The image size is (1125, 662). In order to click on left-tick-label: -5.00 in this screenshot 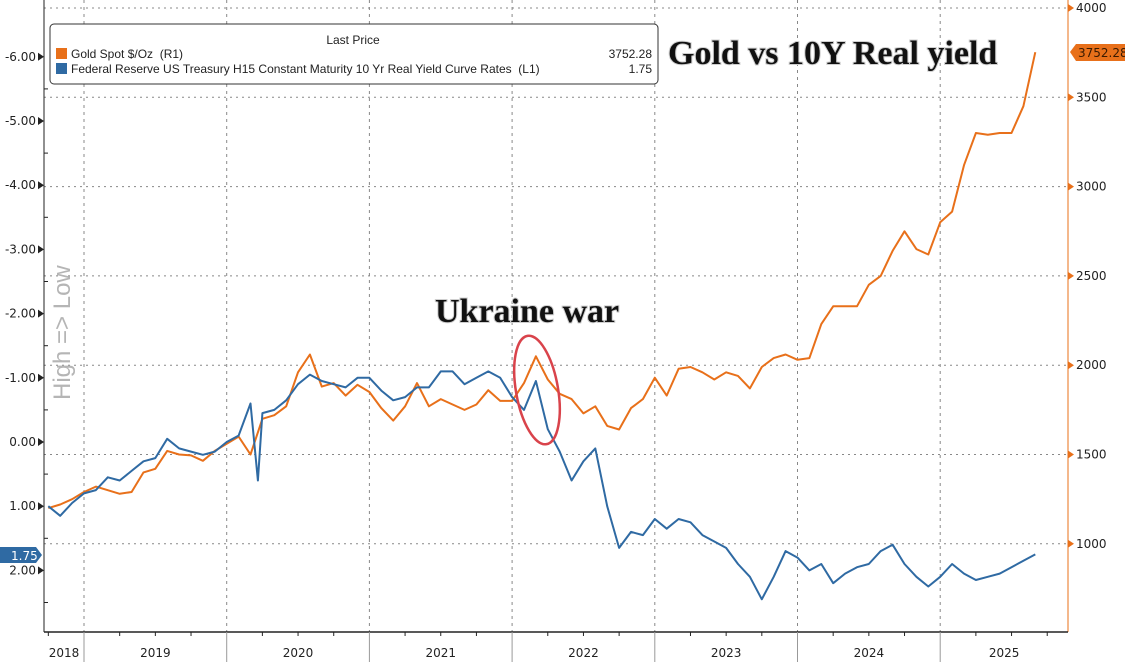, I will do `click(20, 121)`.